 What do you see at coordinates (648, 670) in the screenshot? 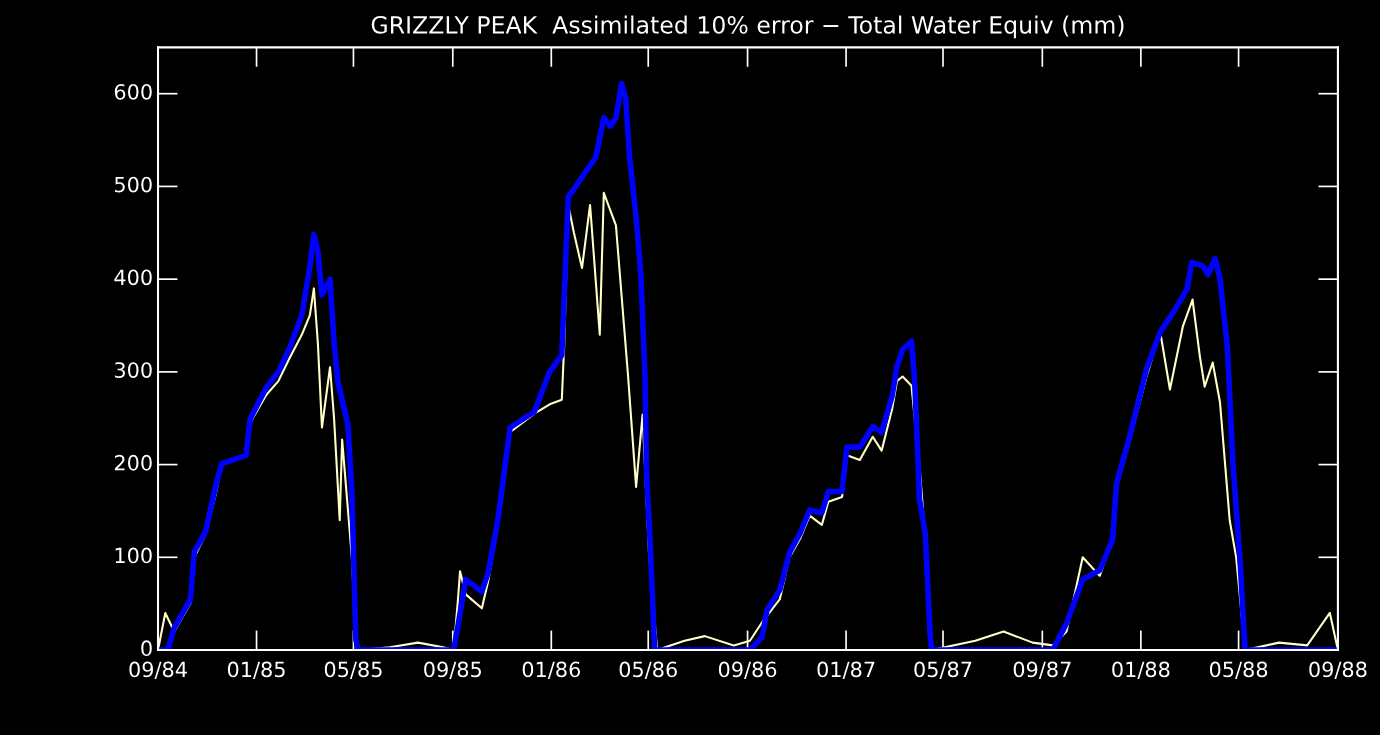
I see `x-tick-label: 05/86` at bounding box center [648, 670].